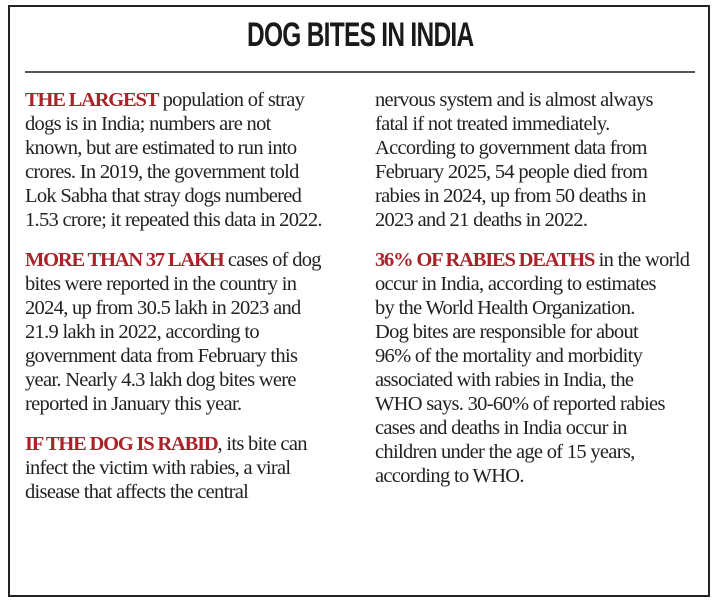  I want to click on line-text: rabies in 2024, up from 50 deaths in, so click(511, 196).